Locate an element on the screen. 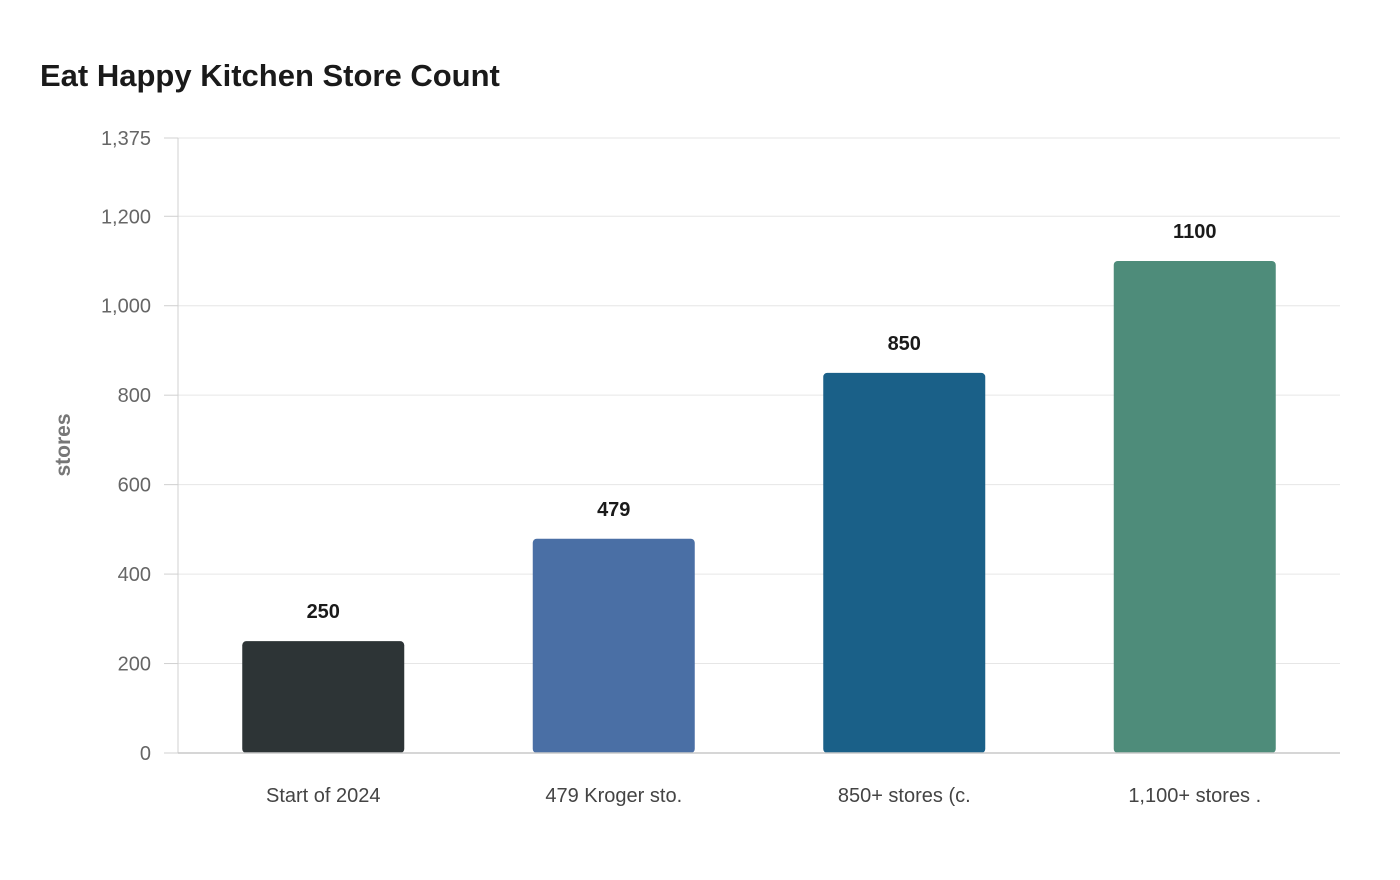 The image size is (1400, 880). y-tick-label: 0 is located at coordinates (145, 754).